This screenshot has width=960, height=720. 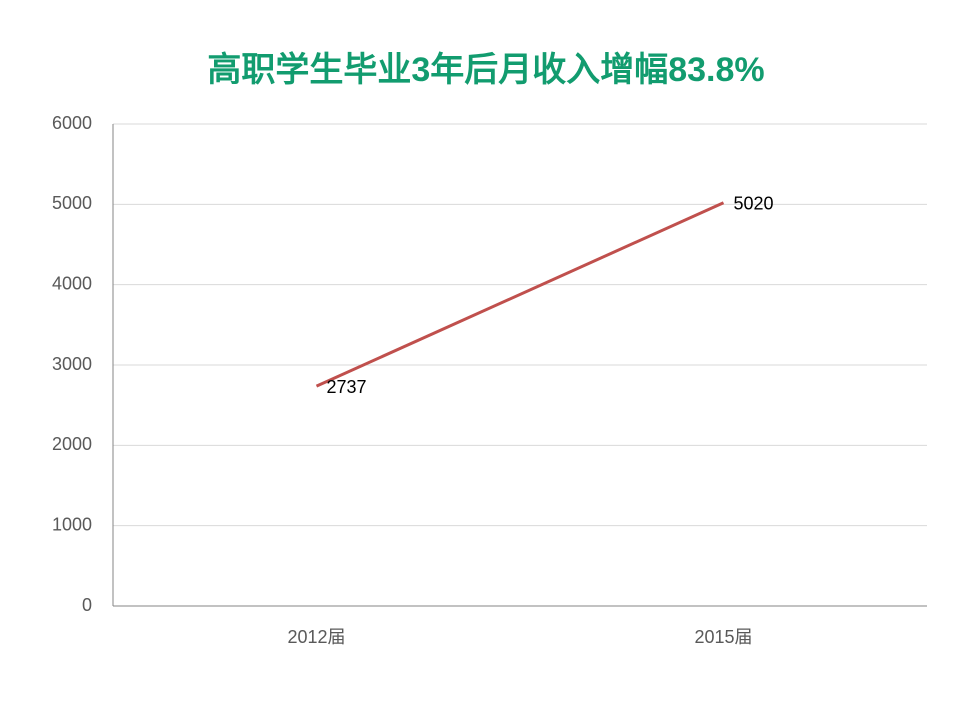 What do you see at coordinates (72, 123) in the screenshot?
I see `y-tick-label: 6000` at bounding box center [72, 123].